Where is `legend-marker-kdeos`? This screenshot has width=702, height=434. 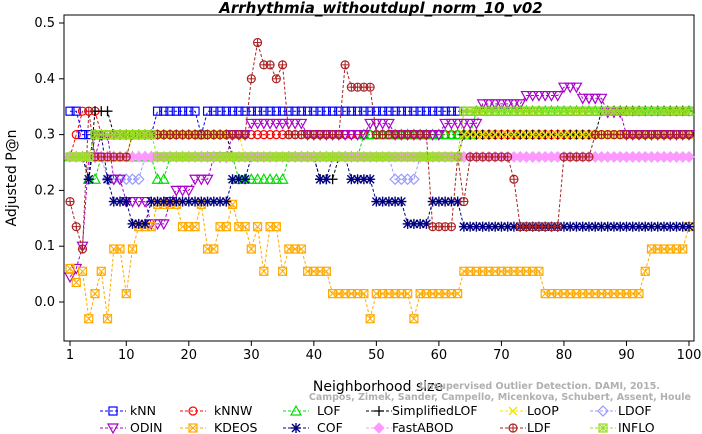 legend-marker-kdeos is located at coordinates (193, 428).